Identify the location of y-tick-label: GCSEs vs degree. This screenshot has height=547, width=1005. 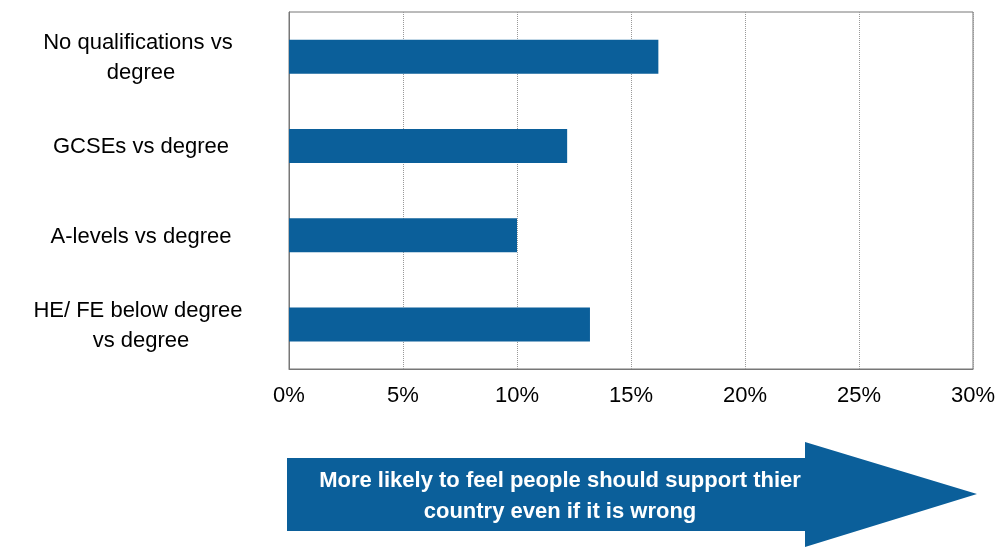
(141, 146).